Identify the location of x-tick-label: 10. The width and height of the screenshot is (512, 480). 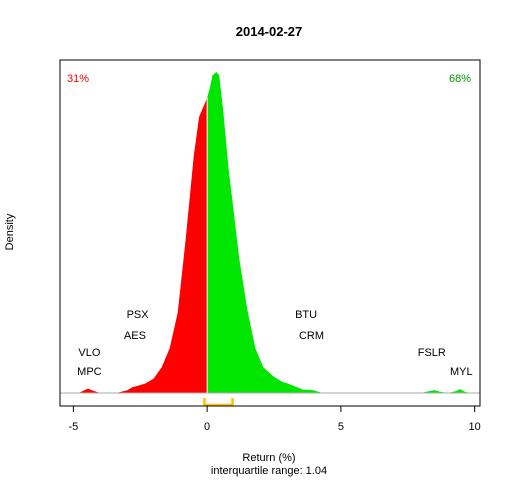
(474, 427).